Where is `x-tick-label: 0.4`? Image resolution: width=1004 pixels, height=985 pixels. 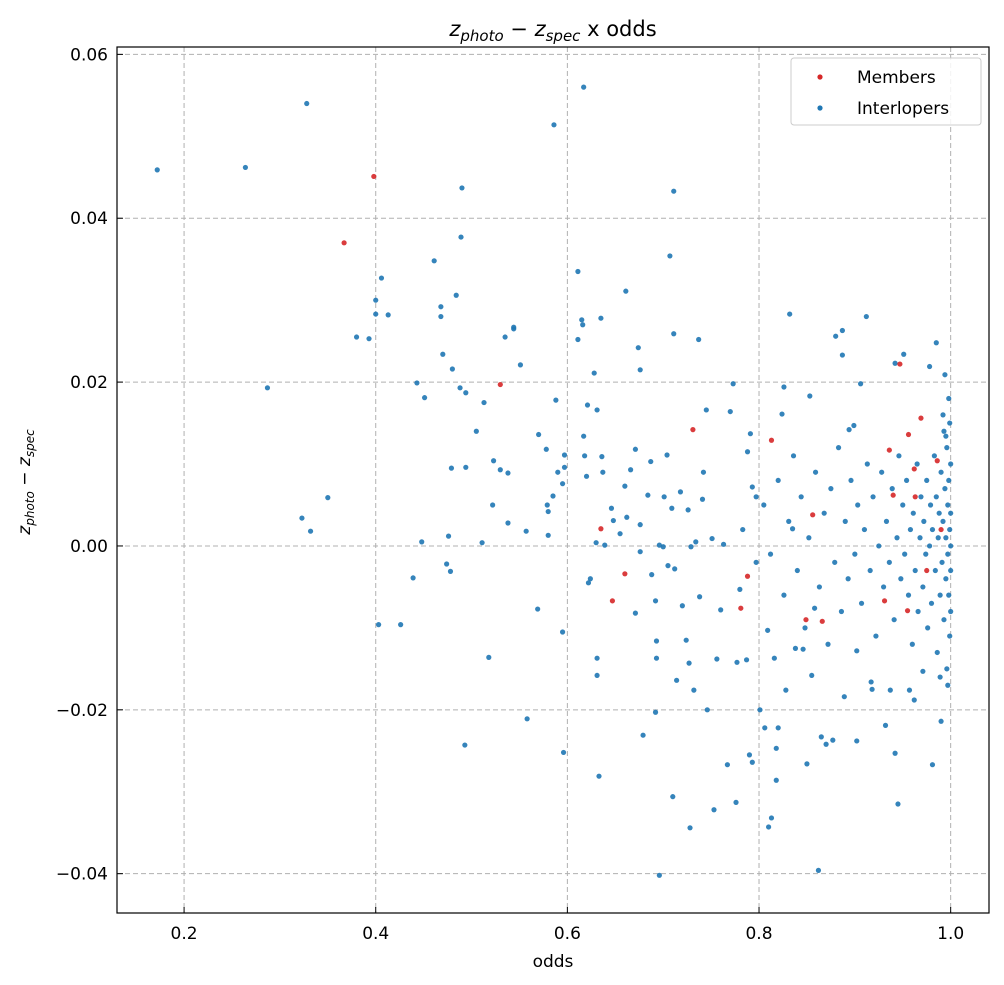 x-tick-label: 0.4 is located at coordinates (375, 934).